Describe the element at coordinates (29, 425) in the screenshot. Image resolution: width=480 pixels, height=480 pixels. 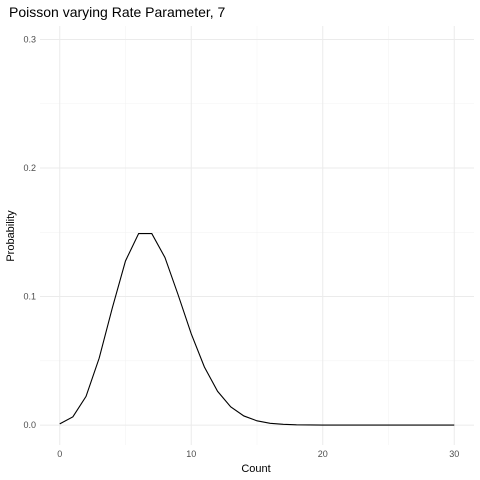
I see `y-tick-label: 0.0` at that location.